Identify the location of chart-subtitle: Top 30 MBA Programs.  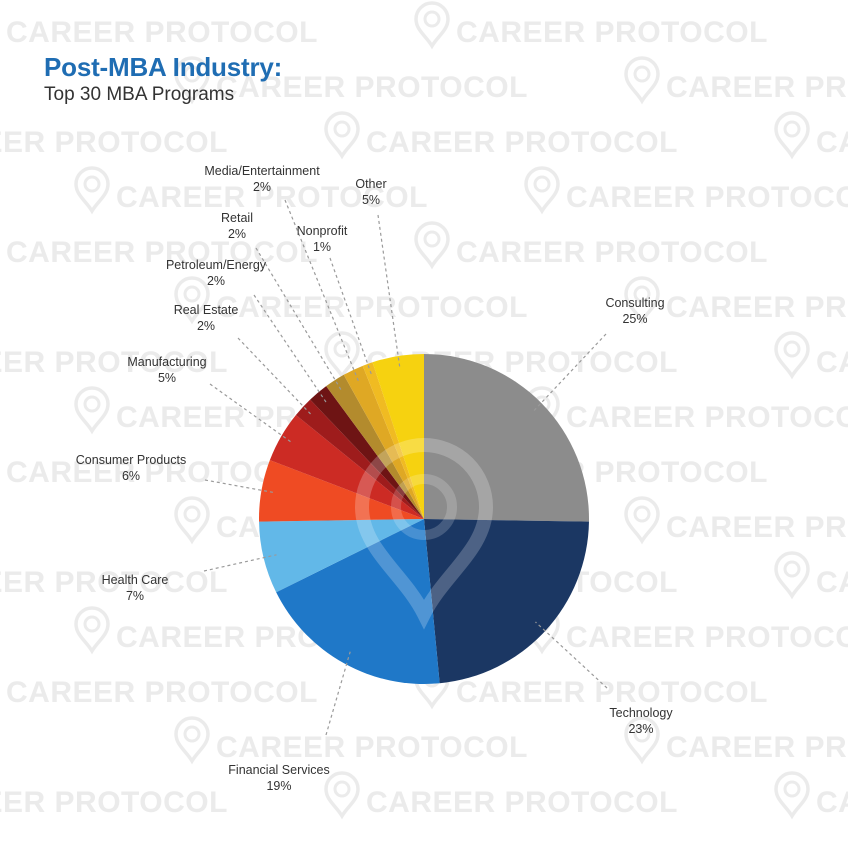
(139, 94).